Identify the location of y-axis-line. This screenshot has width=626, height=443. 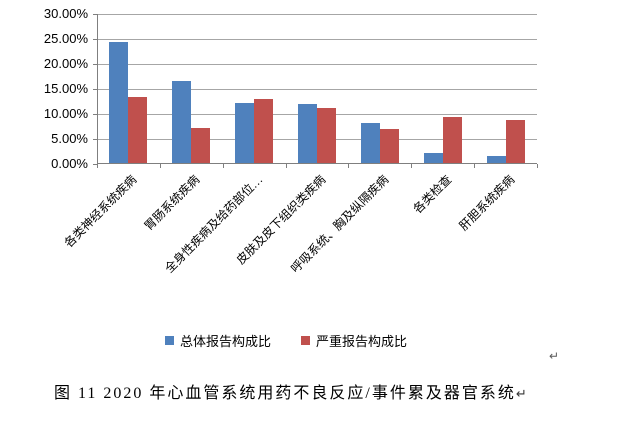
(97, 89).